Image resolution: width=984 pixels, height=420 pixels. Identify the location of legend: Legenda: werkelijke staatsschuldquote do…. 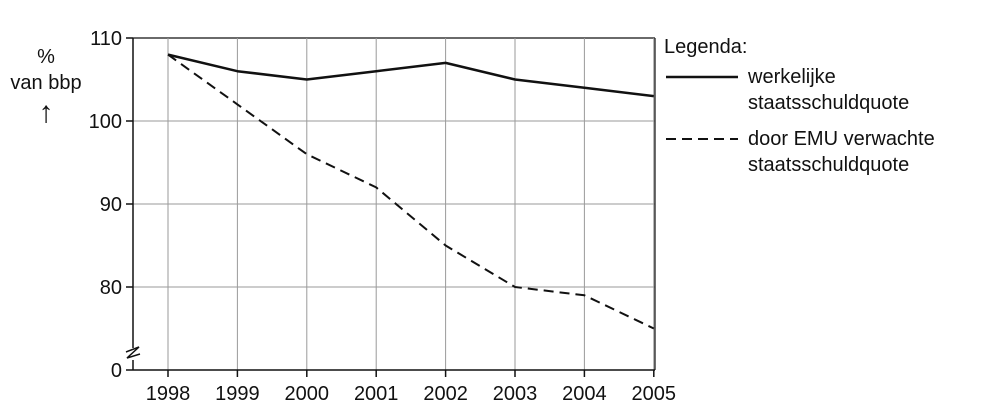
(799, 111).